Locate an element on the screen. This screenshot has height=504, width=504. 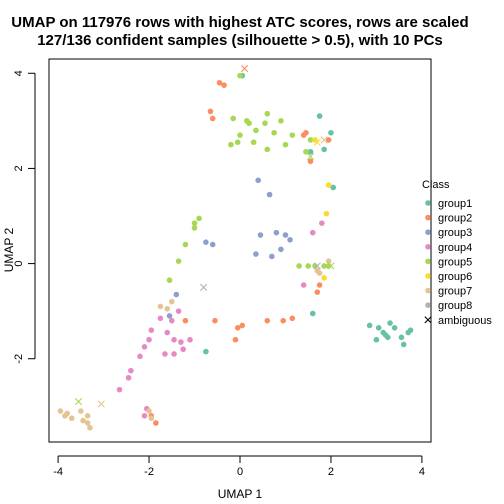
legend-label: group4 is located at coordinates (455, 248).